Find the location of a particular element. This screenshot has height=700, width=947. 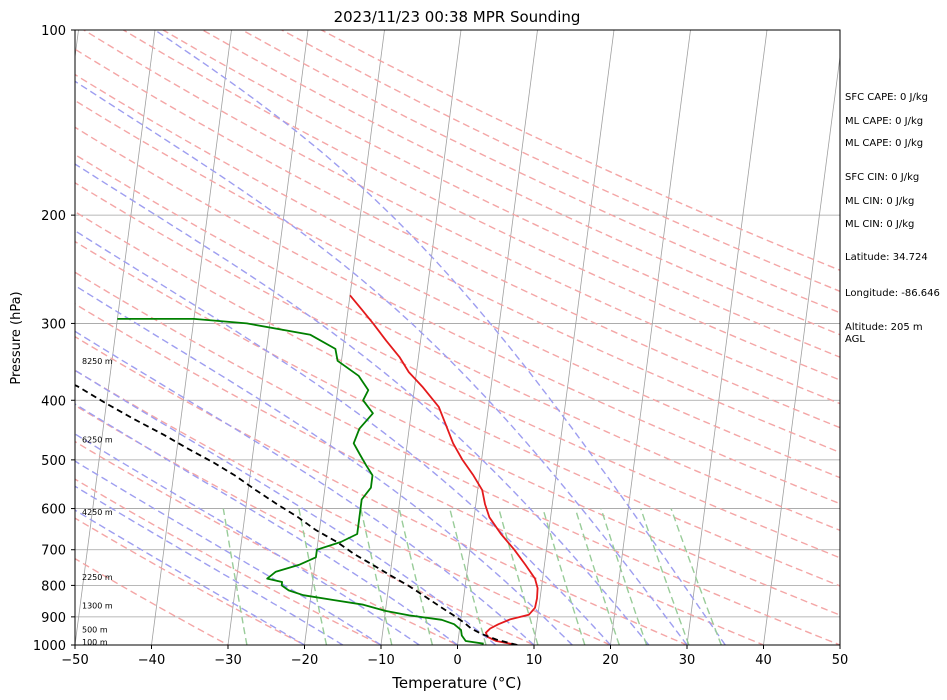

x-tick-label: −50 is located at coordinates (74, 660).